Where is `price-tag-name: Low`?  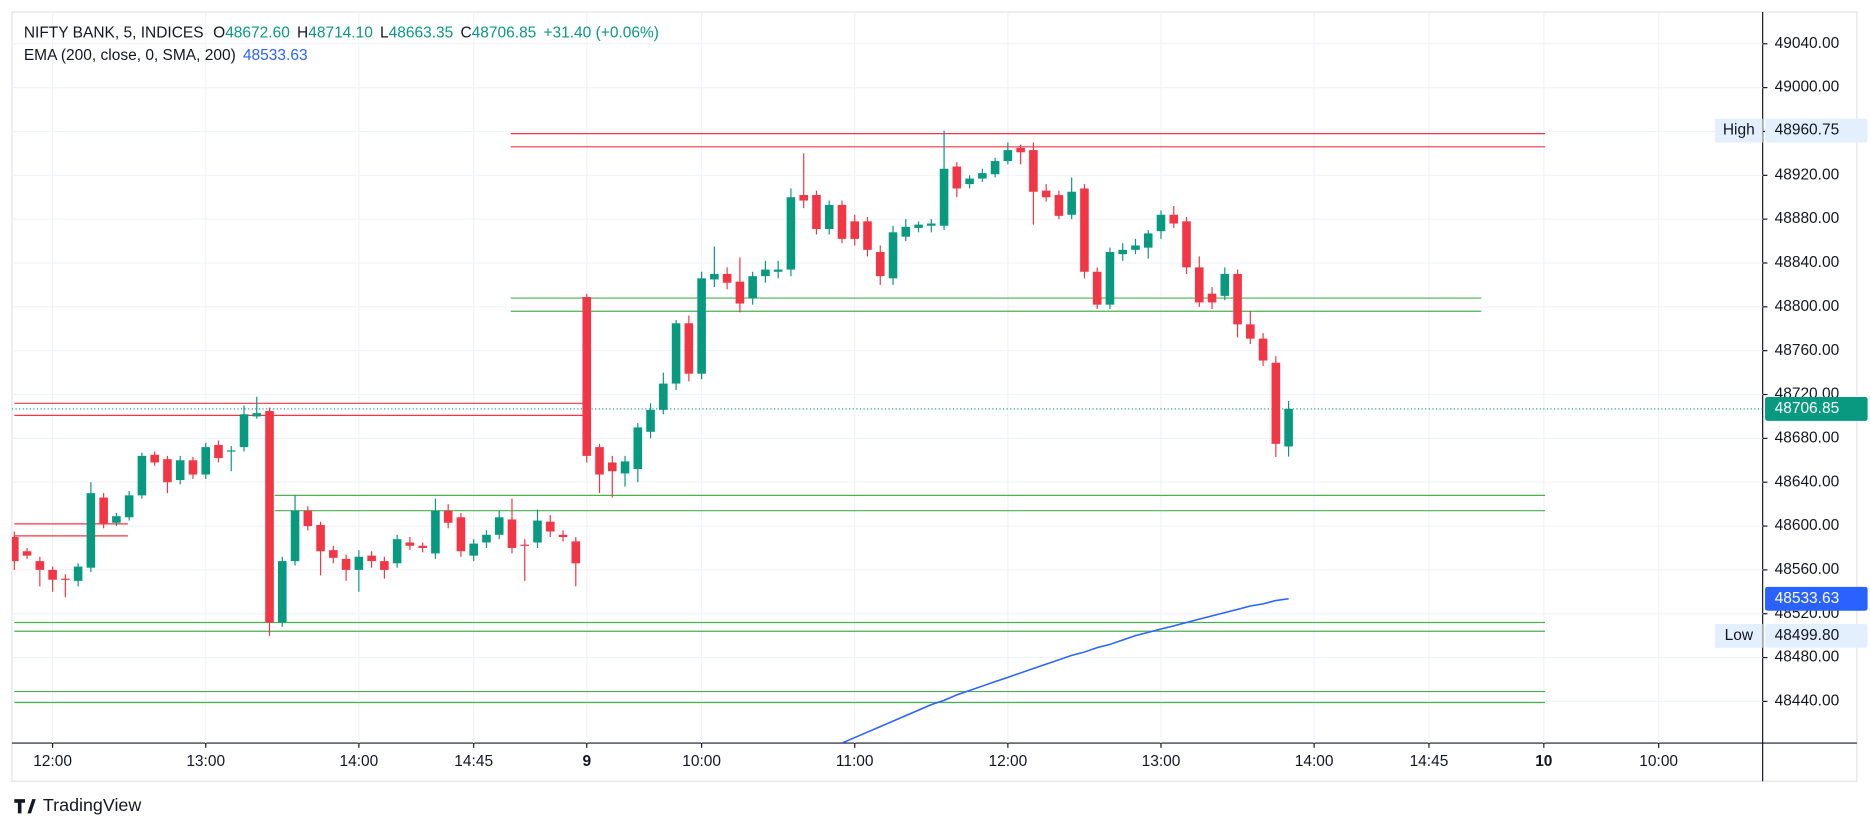 price-tag-name: Low is located at coordinates (1739, 635).